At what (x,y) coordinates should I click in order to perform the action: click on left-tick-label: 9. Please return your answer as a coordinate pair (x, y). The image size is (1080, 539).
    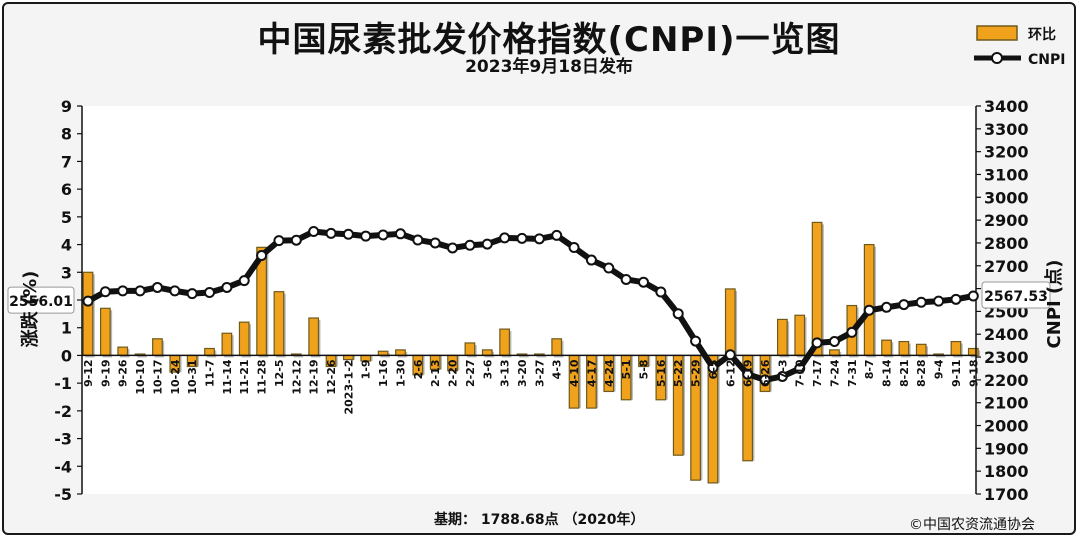
    Looking at the image, I should click on (66, 106).